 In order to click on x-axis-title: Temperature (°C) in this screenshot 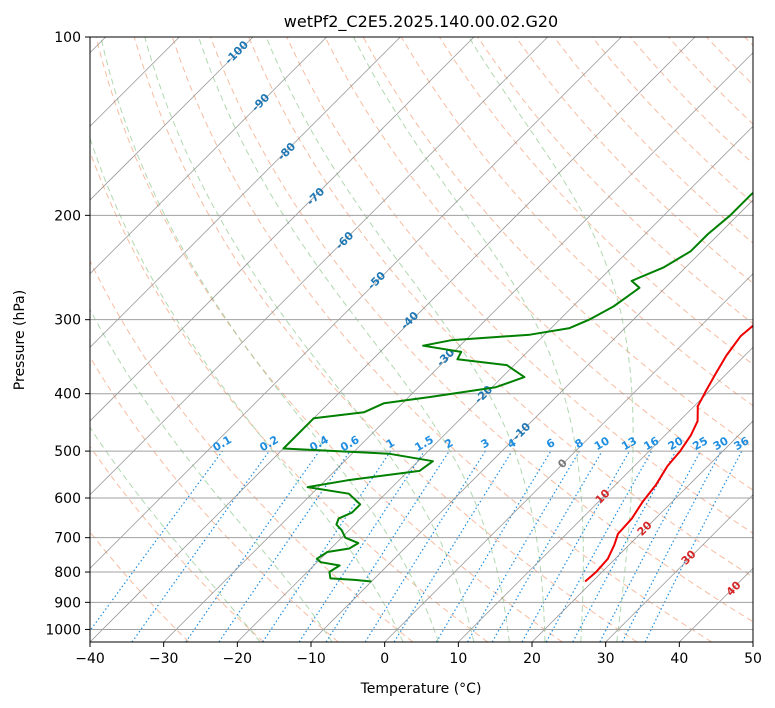, I will do `click(421, 689)`.